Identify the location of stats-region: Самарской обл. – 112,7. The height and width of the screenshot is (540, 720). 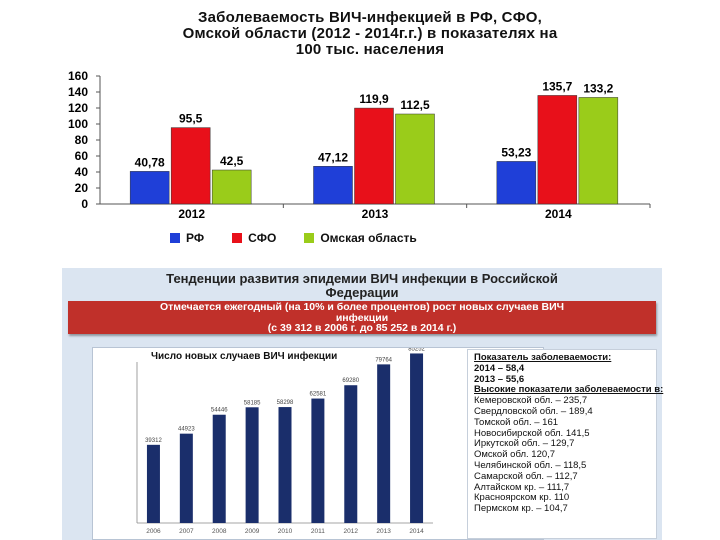
(526, 476).